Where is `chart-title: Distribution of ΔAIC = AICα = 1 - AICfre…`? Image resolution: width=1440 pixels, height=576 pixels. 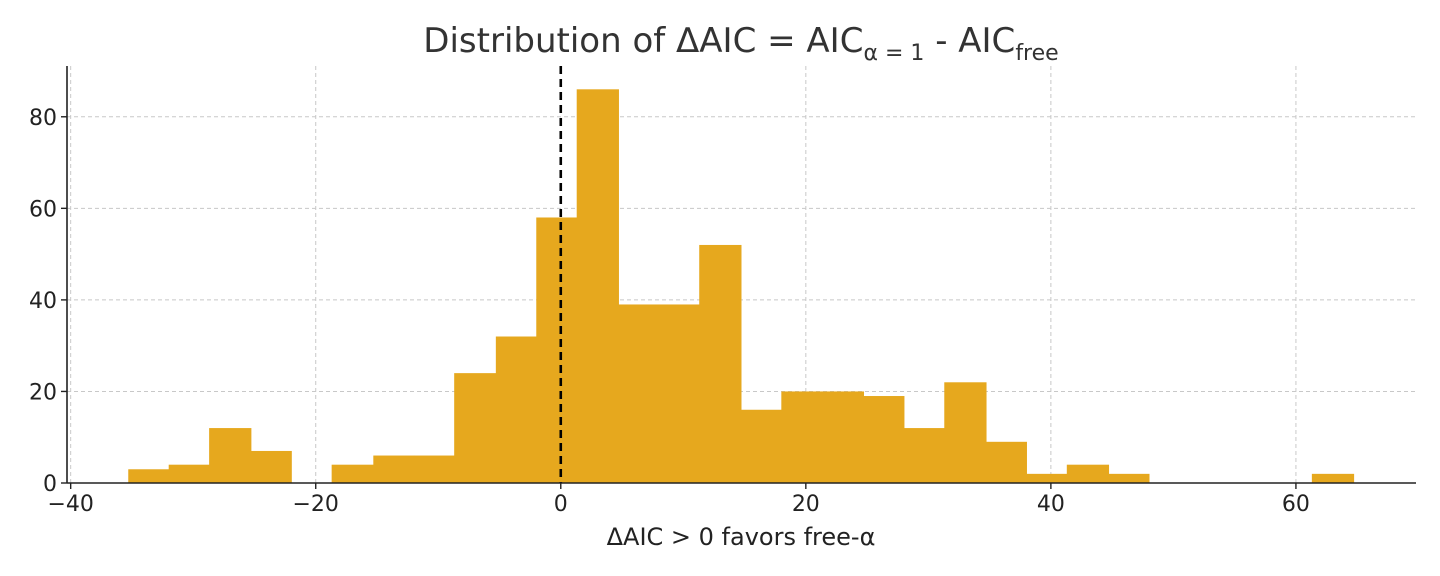 chart-title: Distribution of ΔAIC = AICα = 1 - AICfre… is located at coordinates (740, 43).